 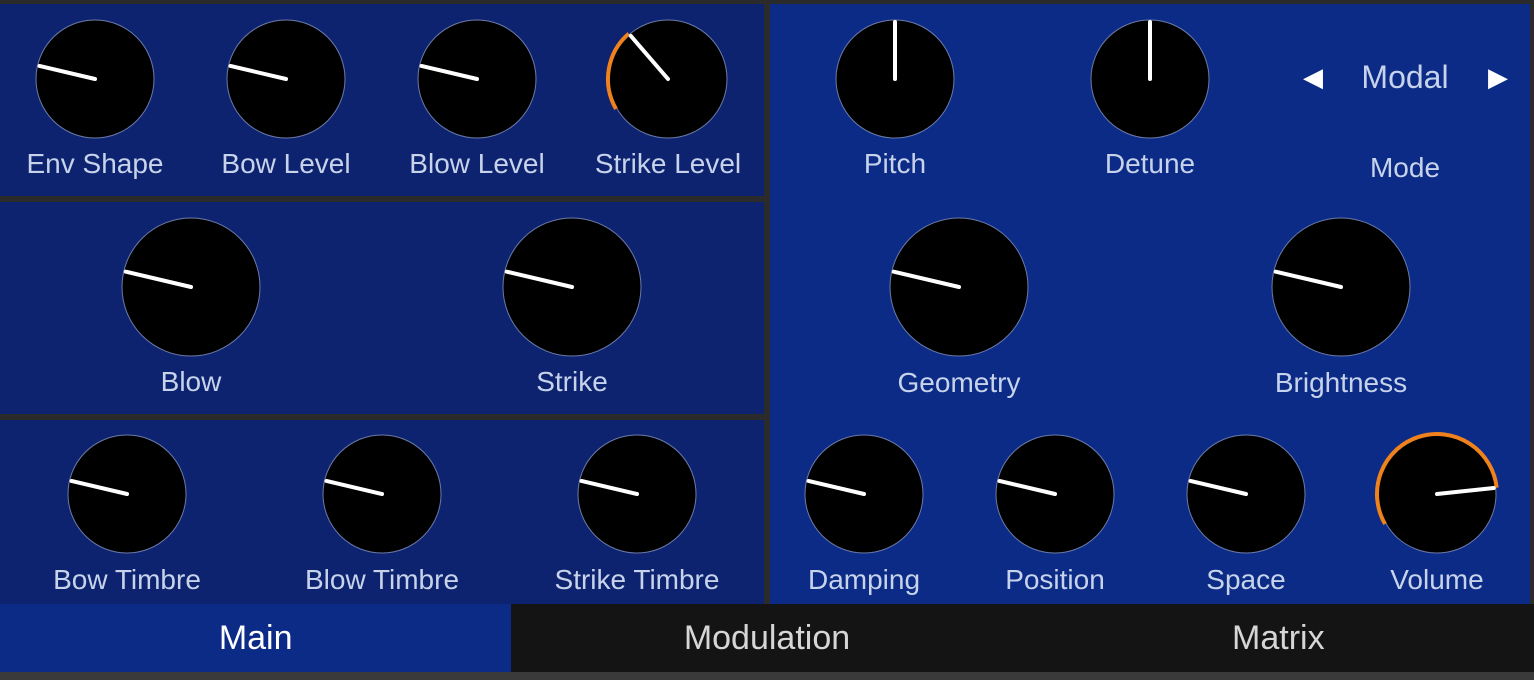 I want to click on knob-pitch, so click(x=895, y=79).